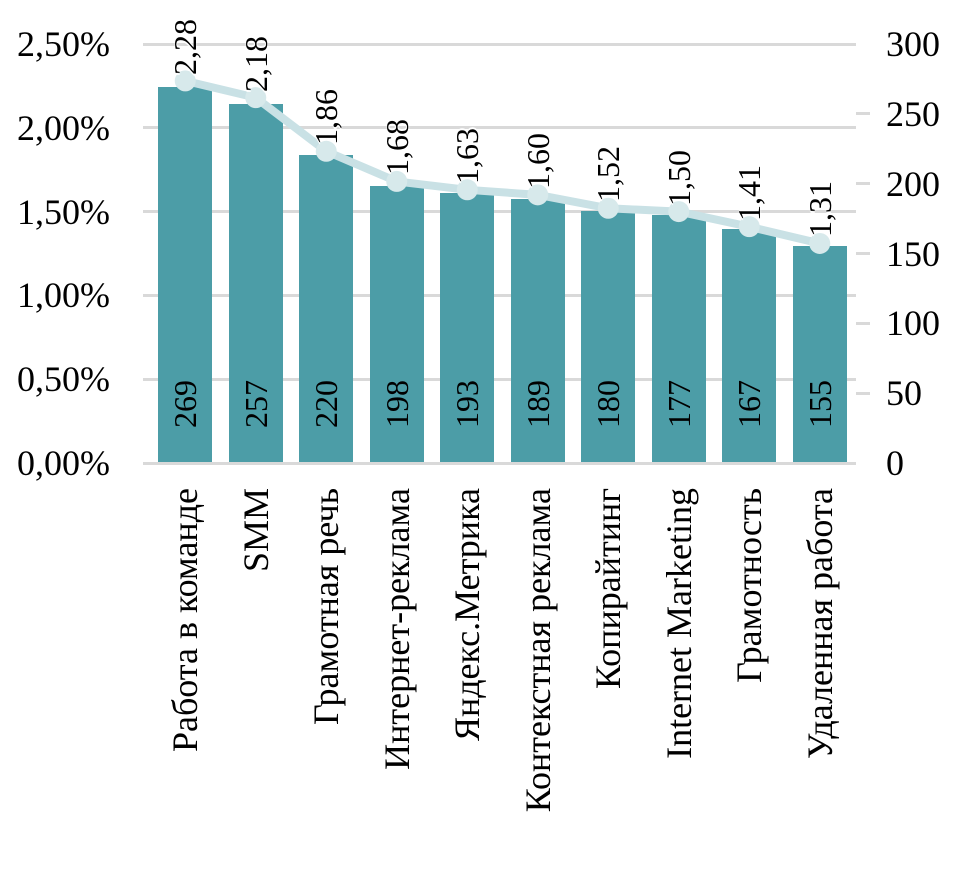 The height and width of the screenshot is (880, 966). What do you see at coordinates (63, 295) in the screenshot?
I see `left-axis-tick-label: 1,00%` at bounding box center [63, 295].